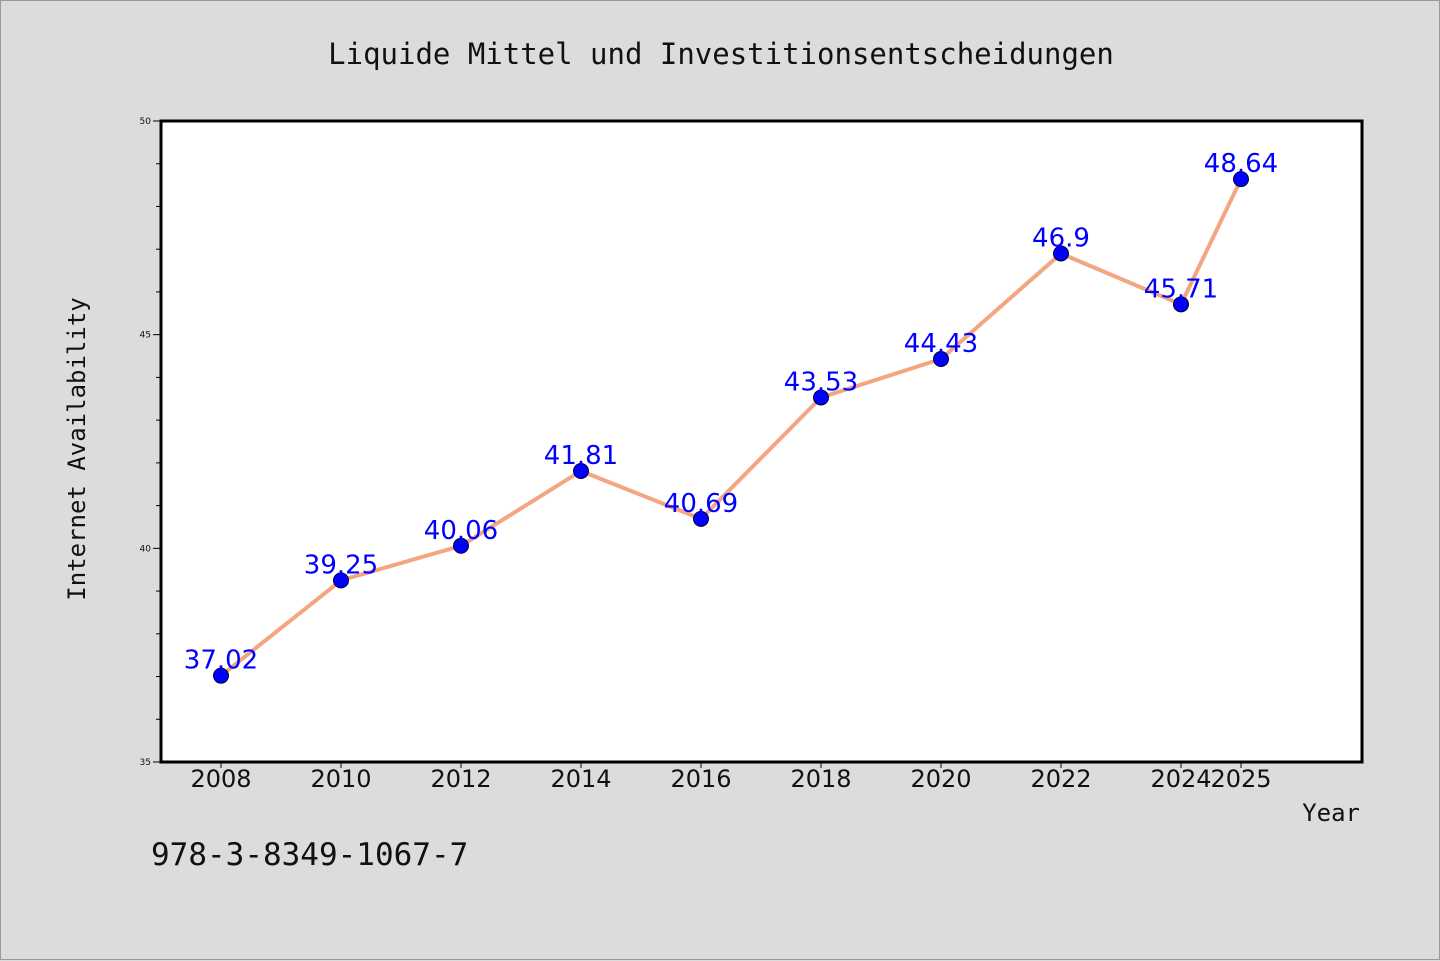 The image size is (1440, 961). What do you see at coordinates (146, 549) in the screenshot?
I see `y-tick-label: 40` at bounding box center [146, 549].